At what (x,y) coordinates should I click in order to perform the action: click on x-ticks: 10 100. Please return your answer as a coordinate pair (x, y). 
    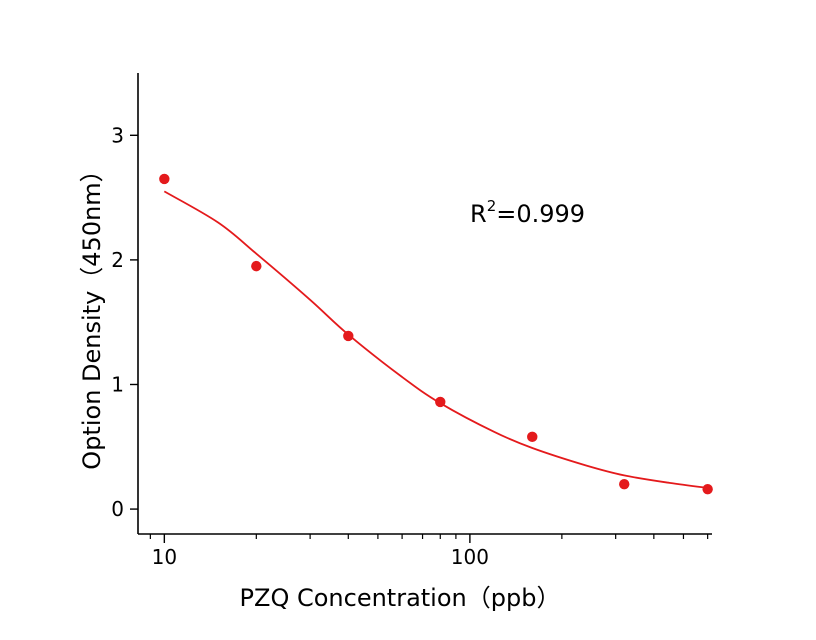
    Looking at the image, I should click on (429, 551).